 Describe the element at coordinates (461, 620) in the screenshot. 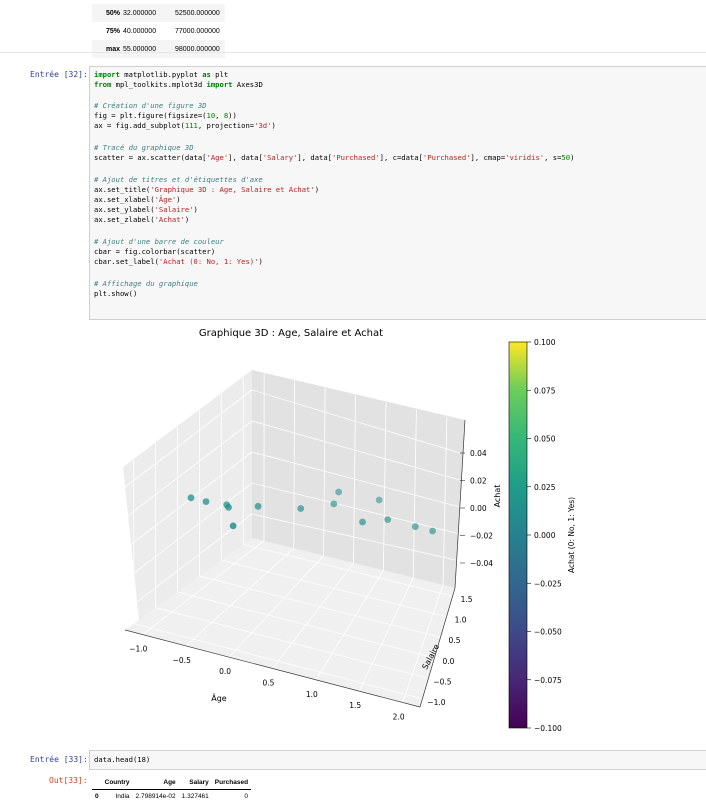

I see `y-tick-label: 1.0` at that location.